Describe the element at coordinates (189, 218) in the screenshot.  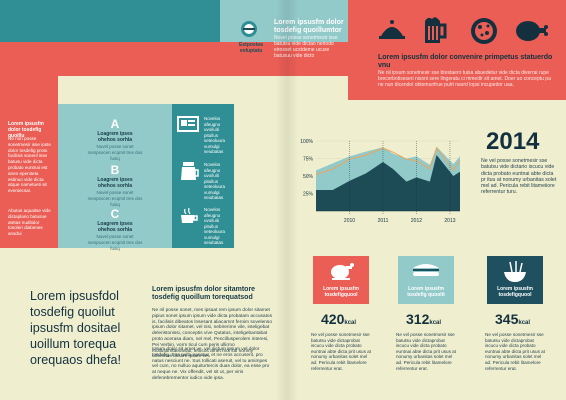
I see `coffee-cup-icon` at that location.